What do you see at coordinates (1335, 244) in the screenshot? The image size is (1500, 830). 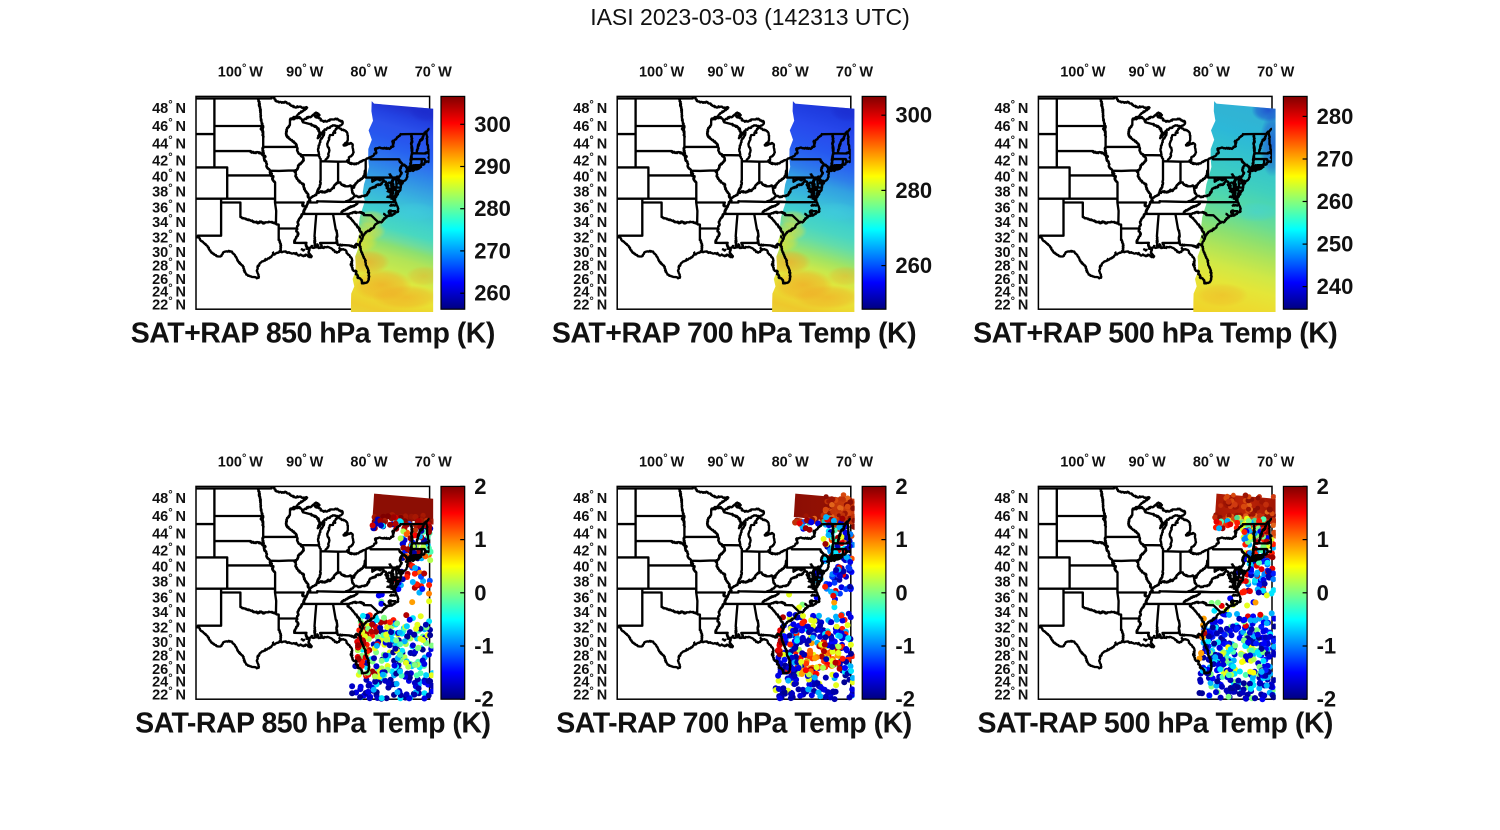 I see `svg-text: 250` at bounding box center [1335, 244].